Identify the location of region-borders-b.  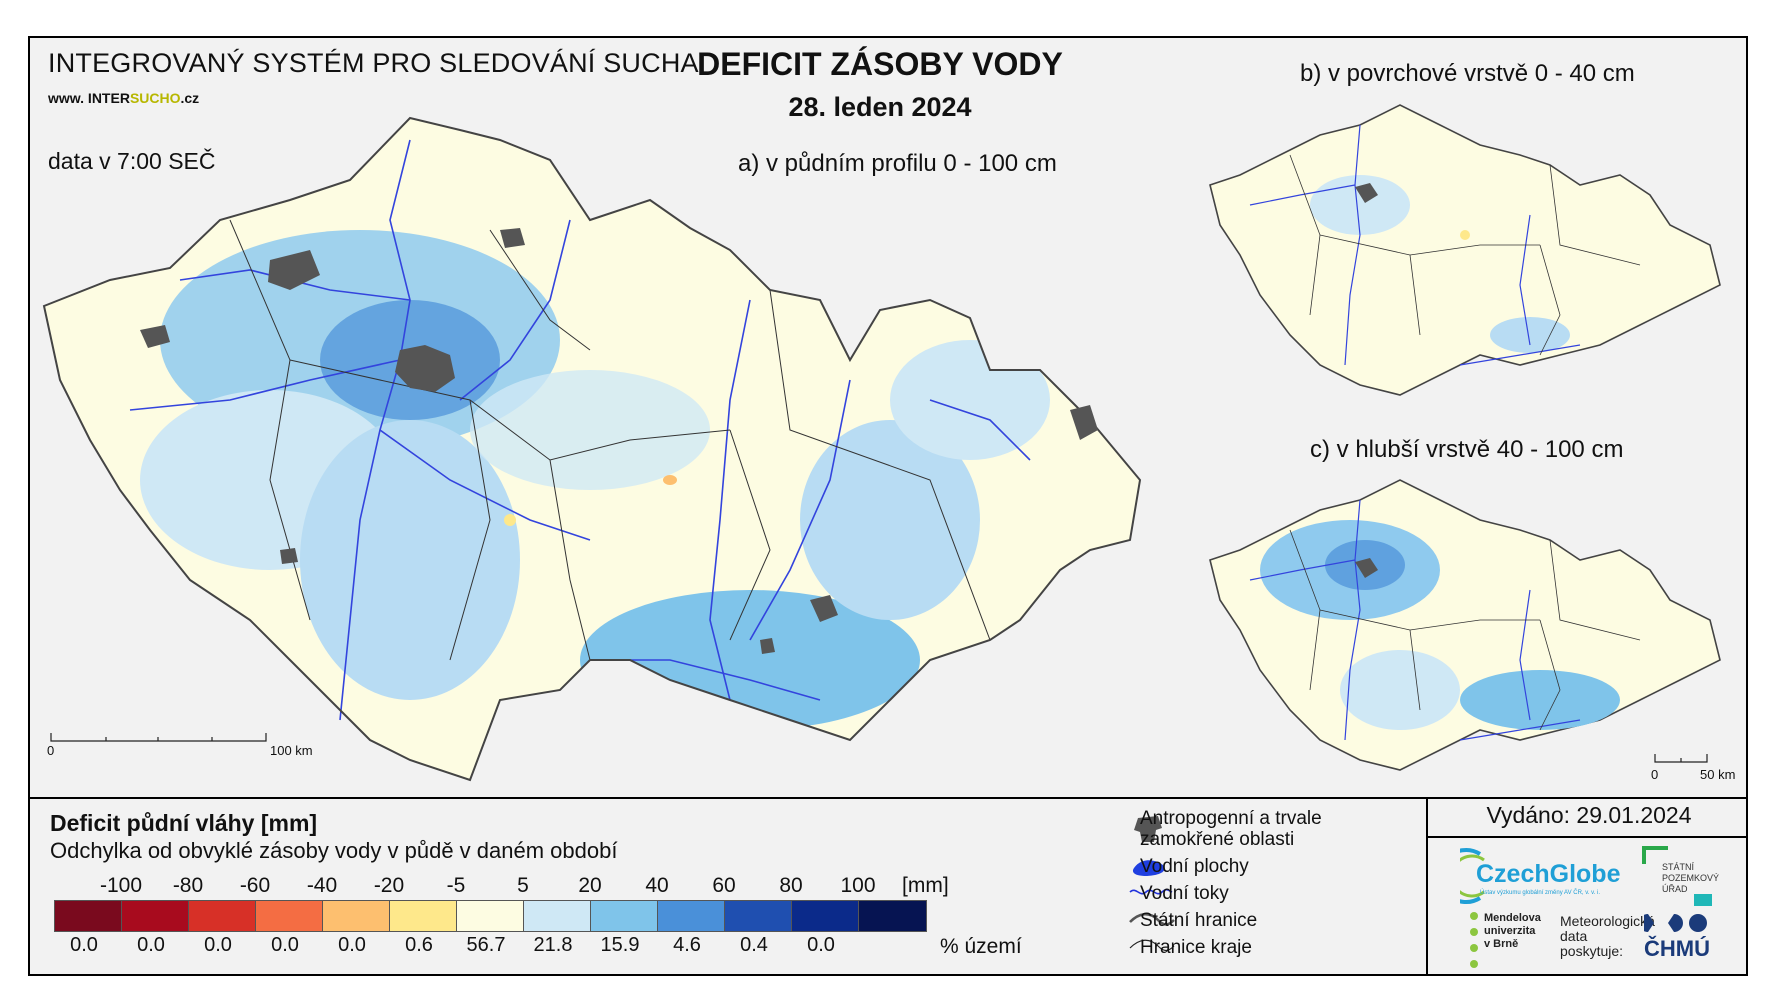
(1465, 255).